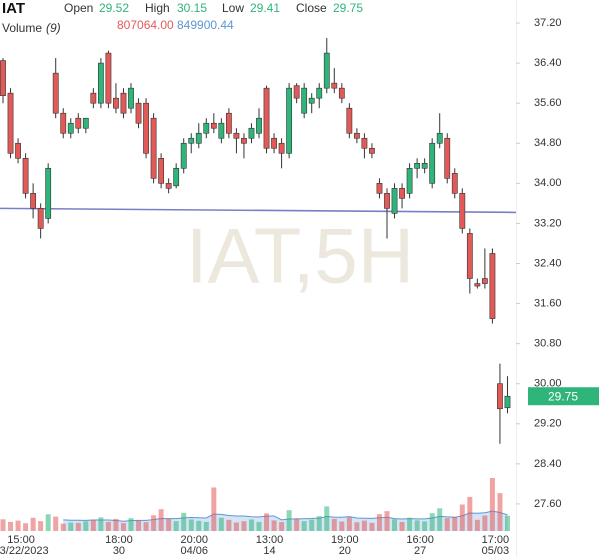 The image size is (599, 557). Describe the element at coordinates (548, 424) in the screenshot. I see `y-tick-label: 29.20` at that location.